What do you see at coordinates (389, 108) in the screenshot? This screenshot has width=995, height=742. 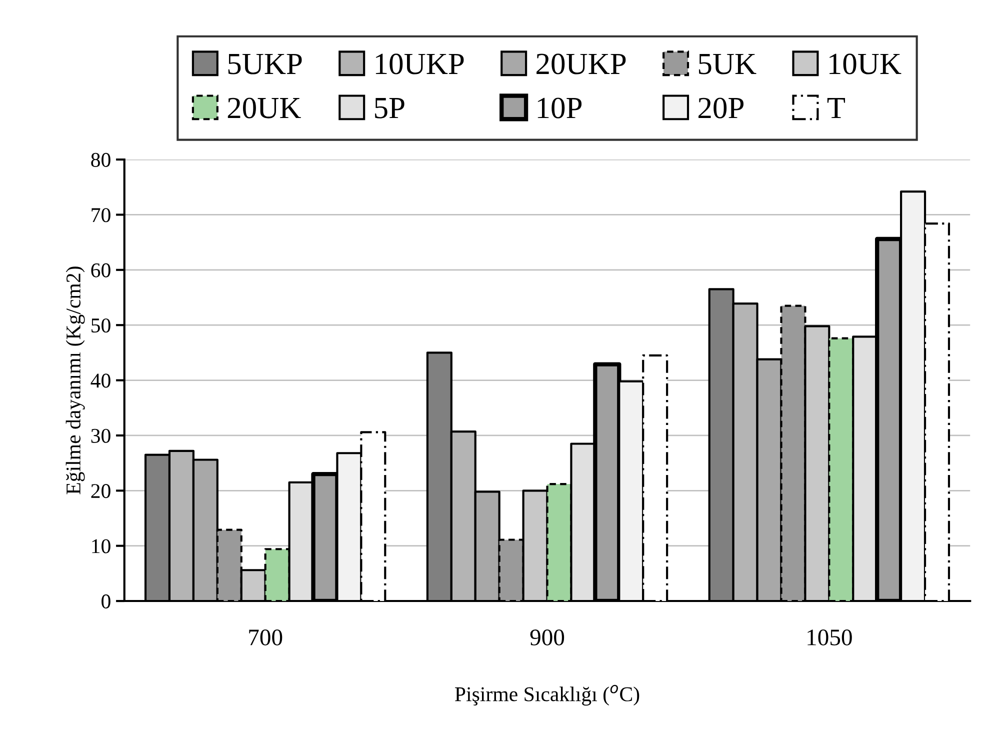 I see `legend-label: 5P` at bounding box center [389, 108].